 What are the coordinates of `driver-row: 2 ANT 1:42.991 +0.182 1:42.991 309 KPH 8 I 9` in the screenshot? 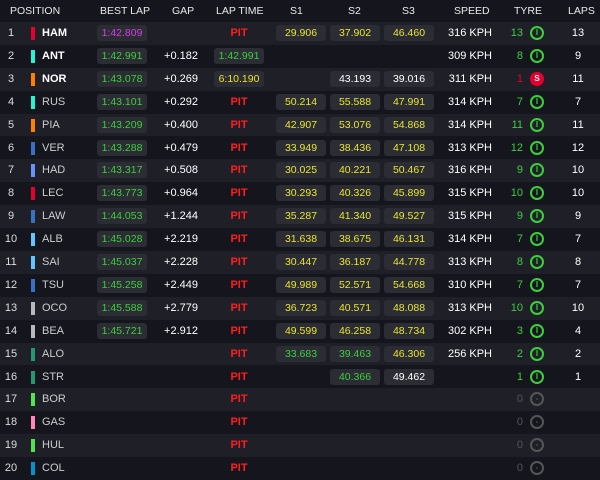 It's located at (300, 56).